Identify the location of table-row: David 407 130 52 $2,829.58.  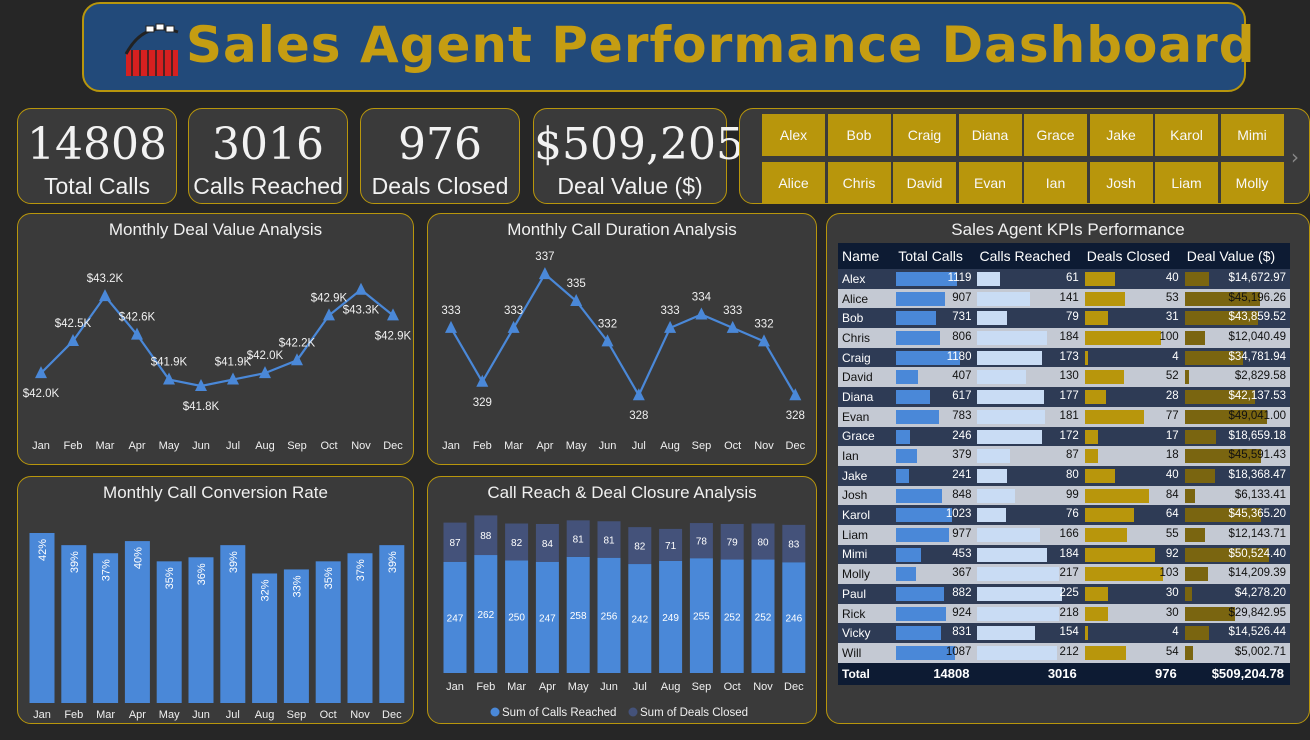
(1064, 377).